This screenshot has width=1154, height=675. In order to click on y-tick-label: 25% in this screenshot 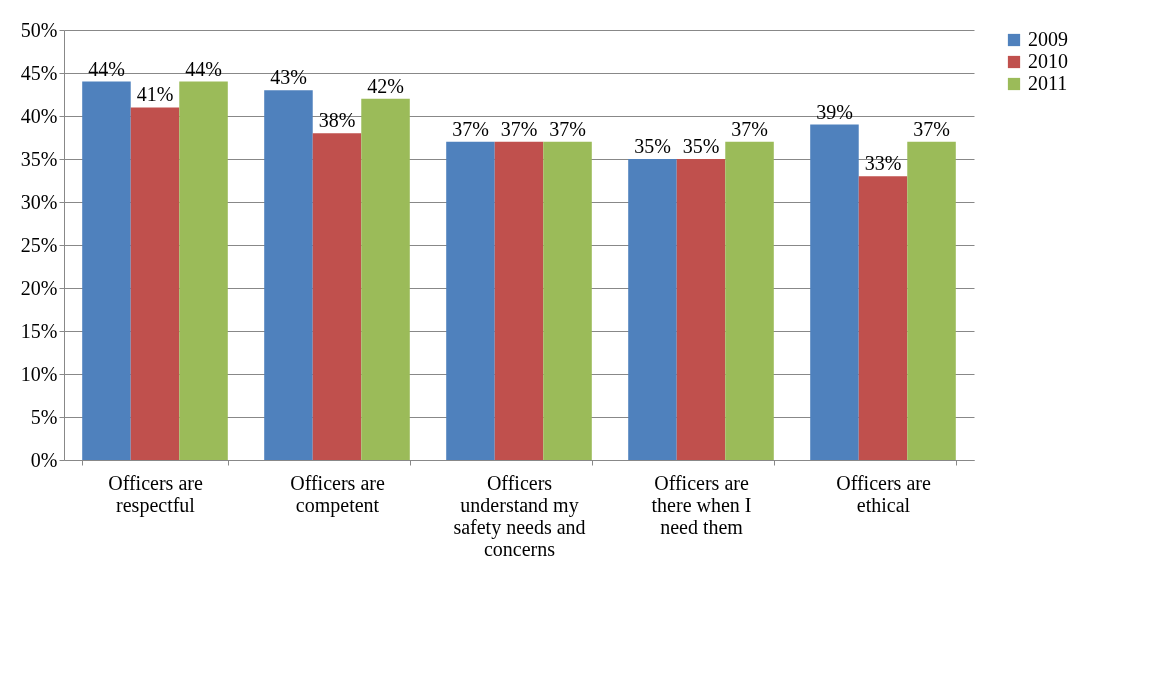, I will do `click(39, 244)`.